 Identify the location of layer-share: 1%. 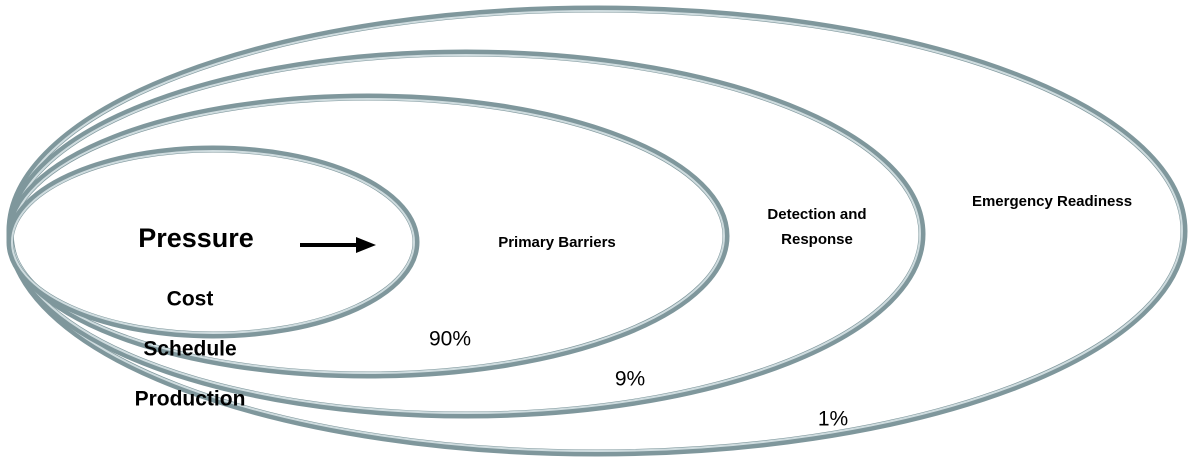
(833, 419).